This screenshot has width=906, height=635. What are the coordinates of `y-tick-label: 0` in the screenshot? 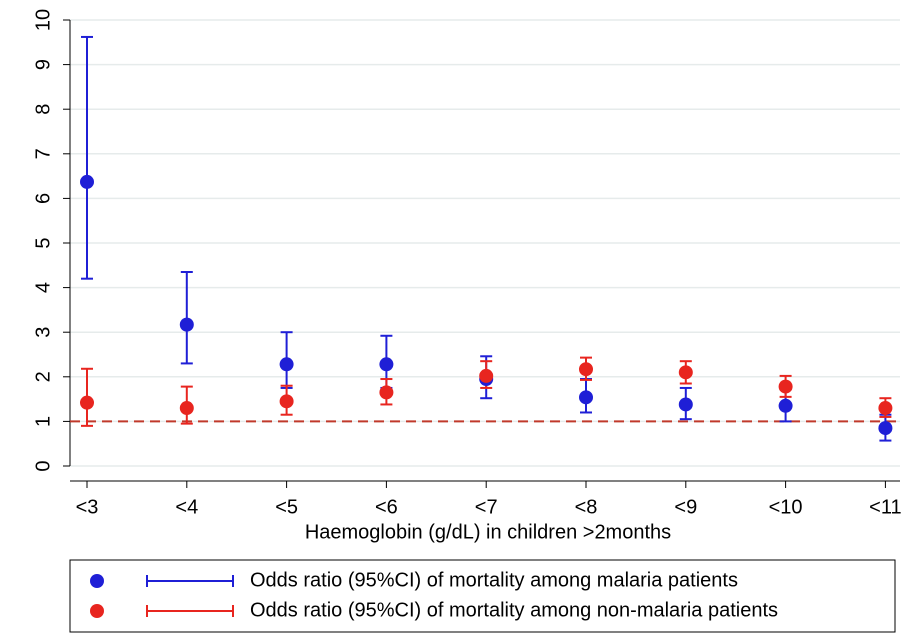 It's located at (43, 465).